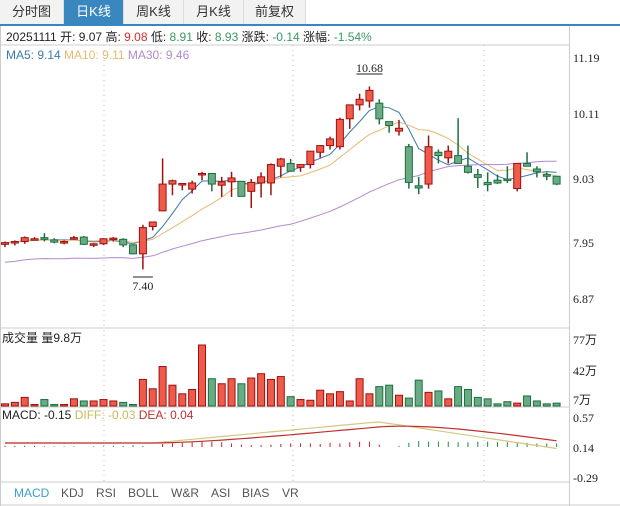 The width and height of the screenshot is (620, 506). What do you see at coordinates (204, 37) in the screenshot?
I see `close-label: 收:` at bounding box center [204, 37].